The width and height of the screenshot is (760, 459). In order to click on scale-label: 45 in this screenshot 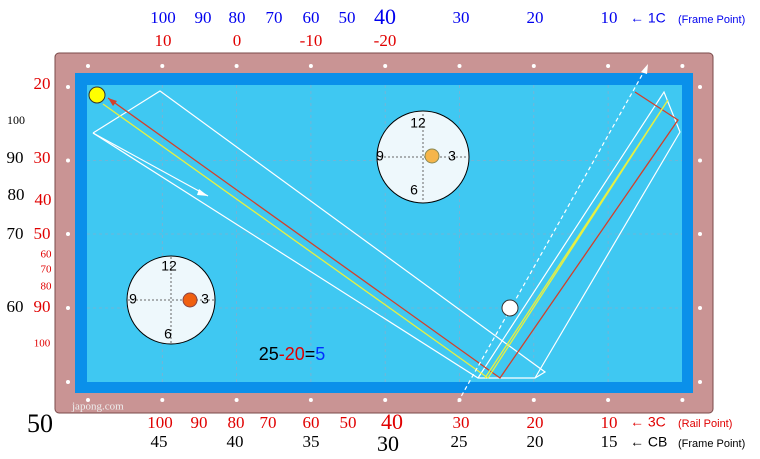, I will do `click(159, 441)`.